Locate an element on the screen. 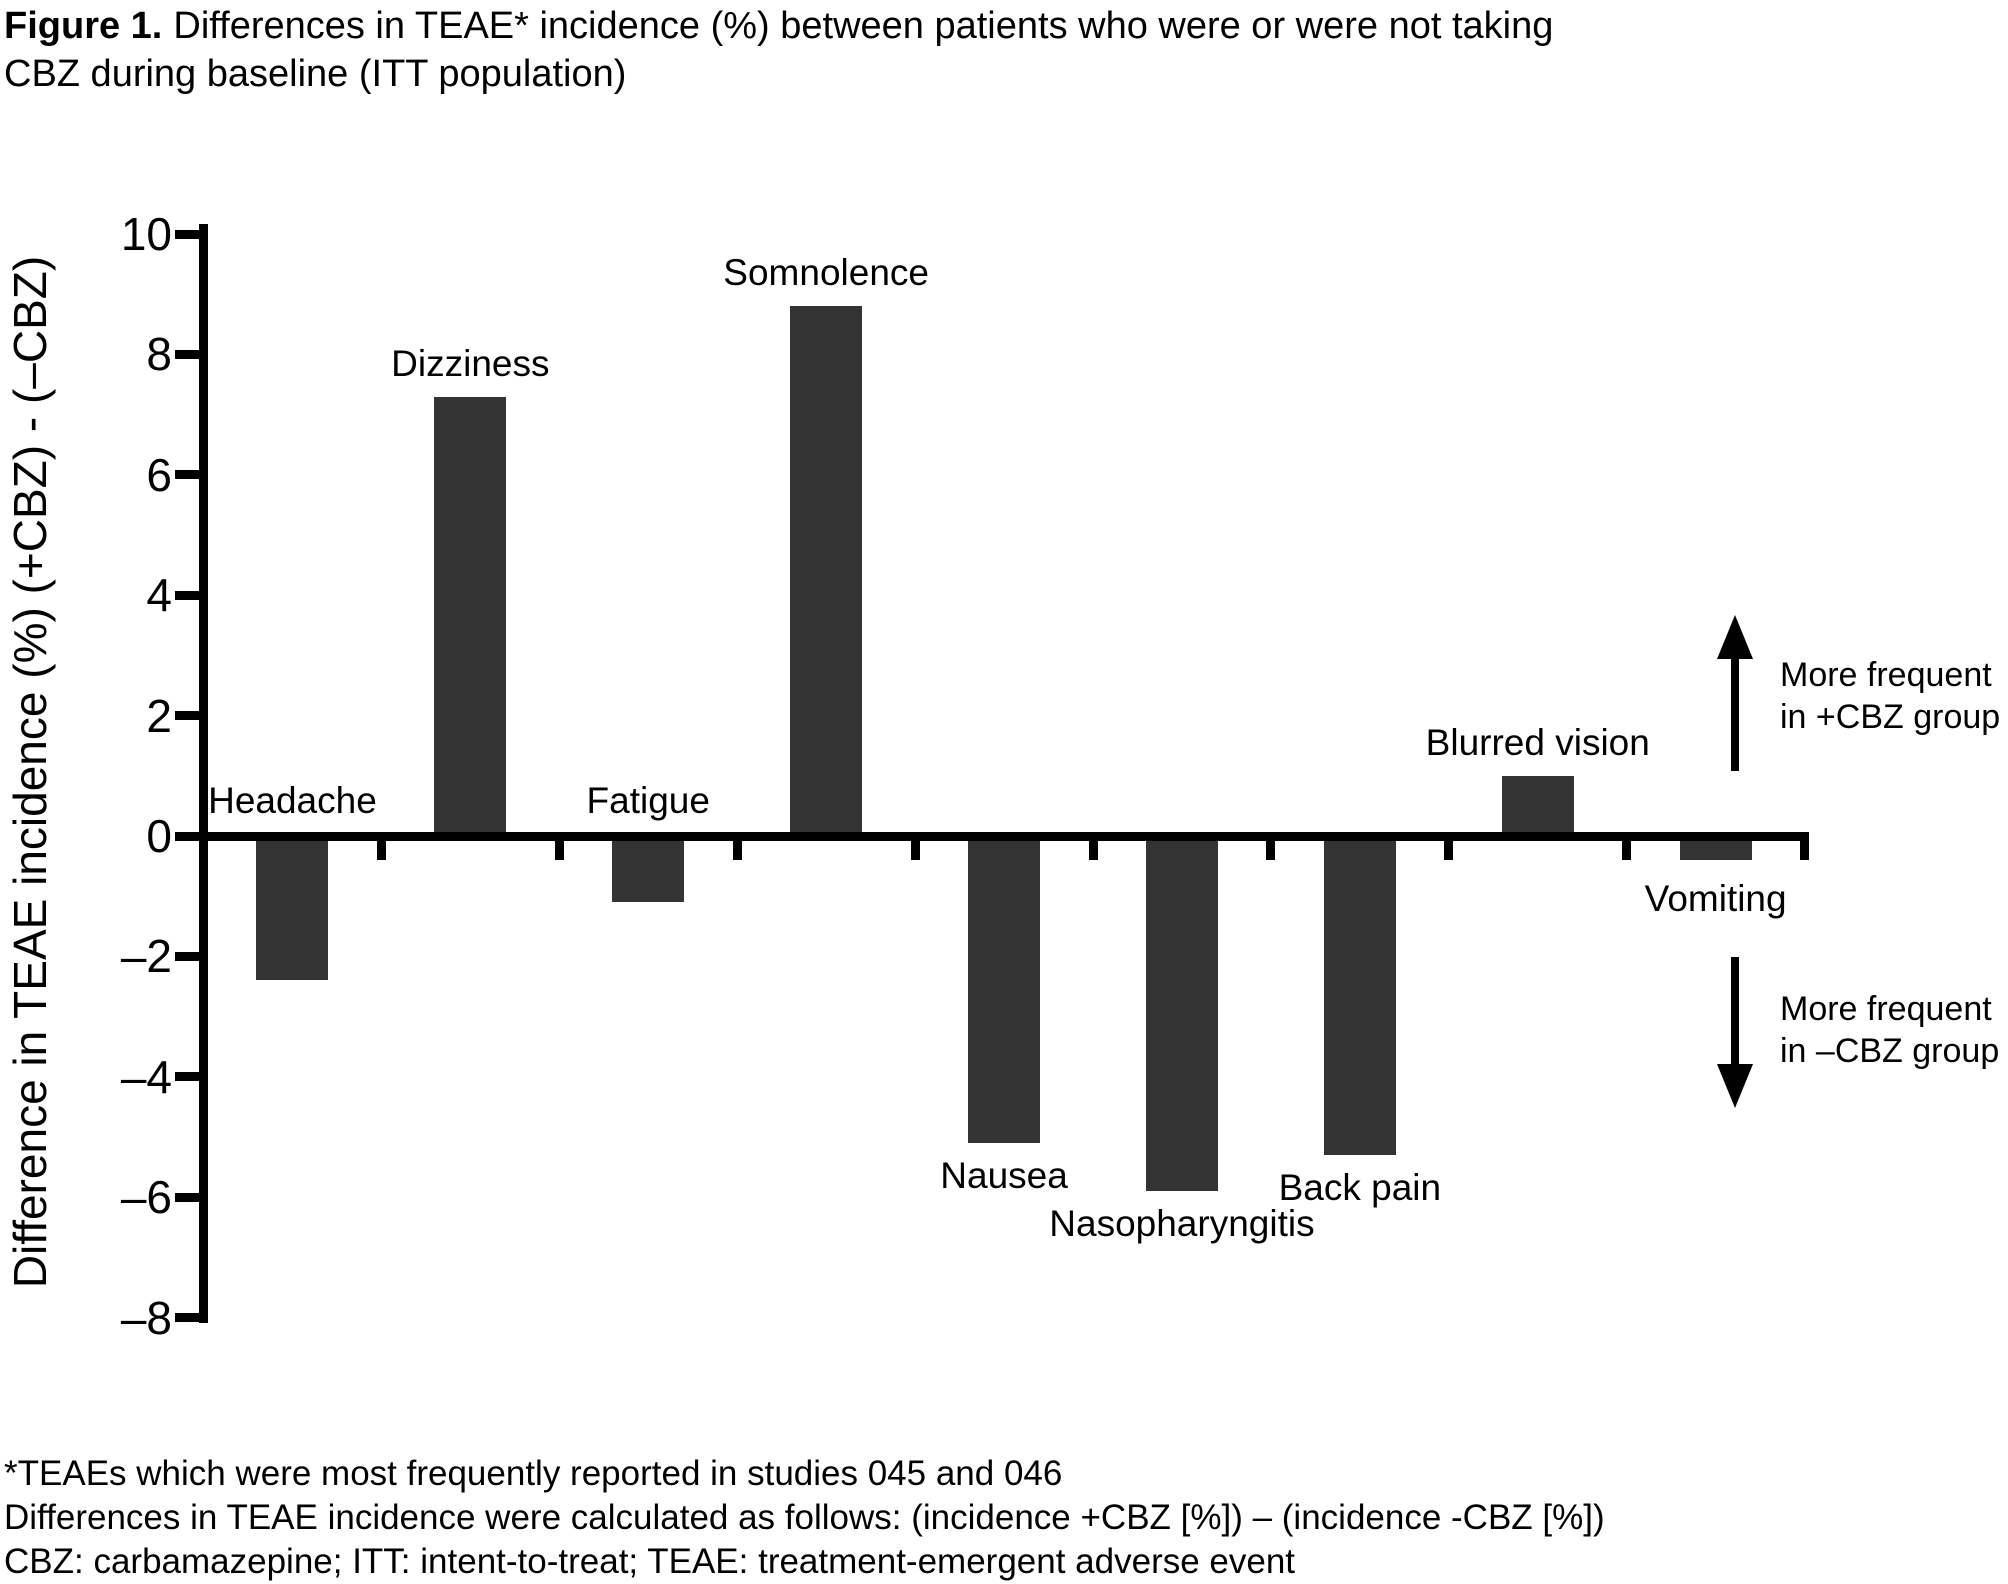 The width and height of the screenshot is (2008, 1584). figure-label: Figure 1. is located at coordinates (83, 26).